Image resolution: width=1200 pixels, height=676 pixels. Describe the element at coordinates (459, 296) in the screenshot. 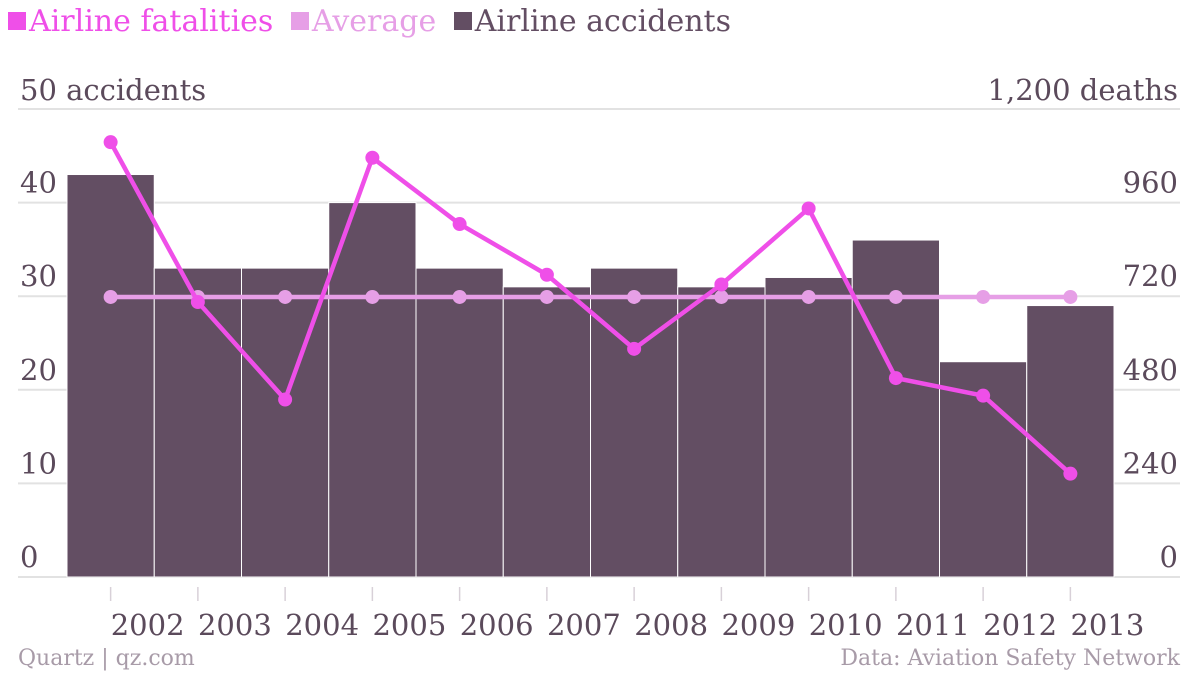

I see `average-point-2006` at that location.